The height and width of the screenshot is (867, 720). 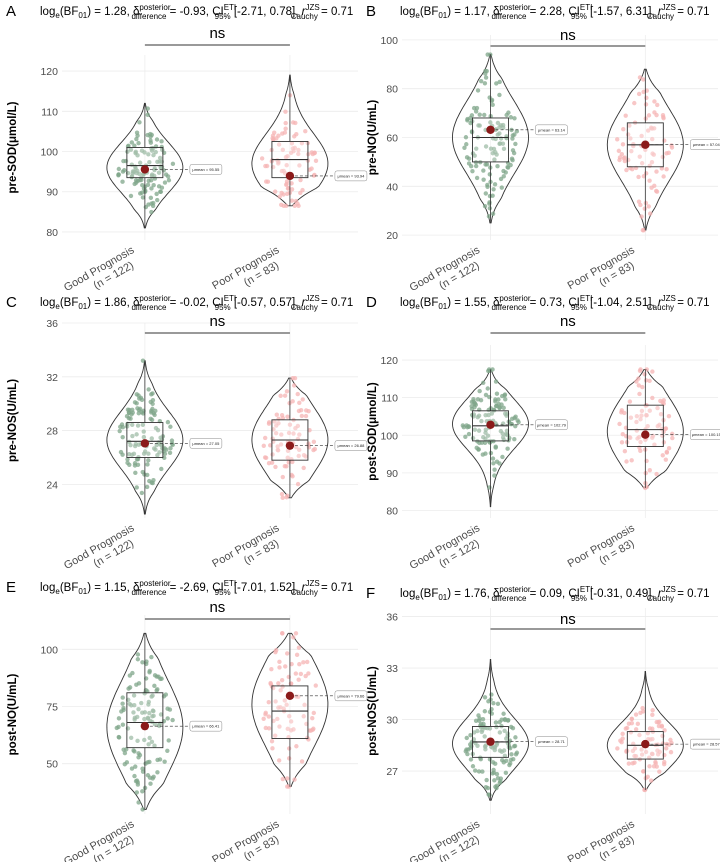 I want to click on group-good-prognosis: μmean = 28.71, so click(x=510, y=730).